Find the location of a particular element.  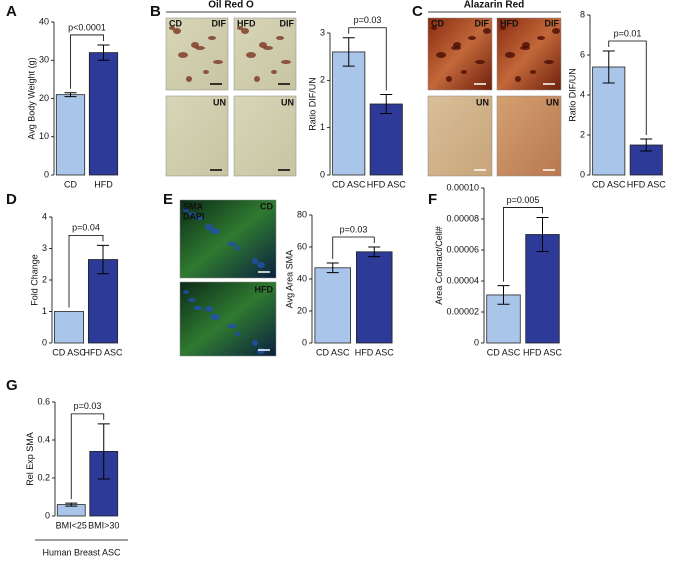

y-axis-label: Fold Change is located at coordinates (34, 280).